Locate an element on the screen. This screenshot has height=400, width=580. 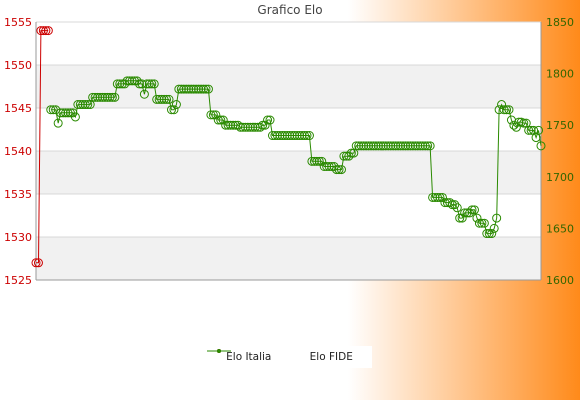
y-right-tick-label: 1650 is located at coordinates (560, 228).